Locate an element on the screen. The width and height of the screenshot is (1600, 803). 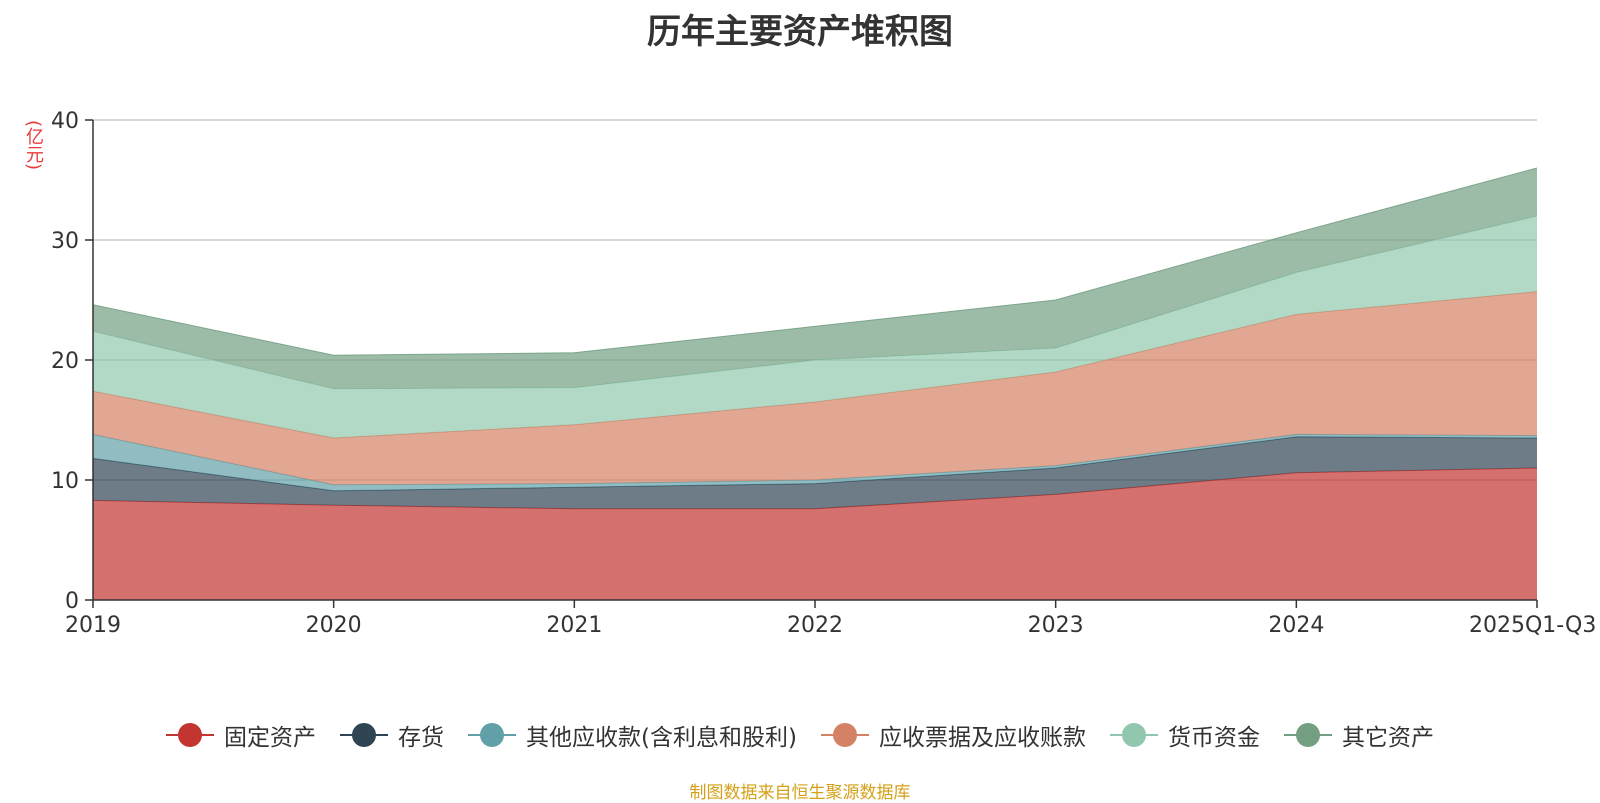
legend-item-2: 其他应收款(含利息和股利) is located at coordinates (632, 735).